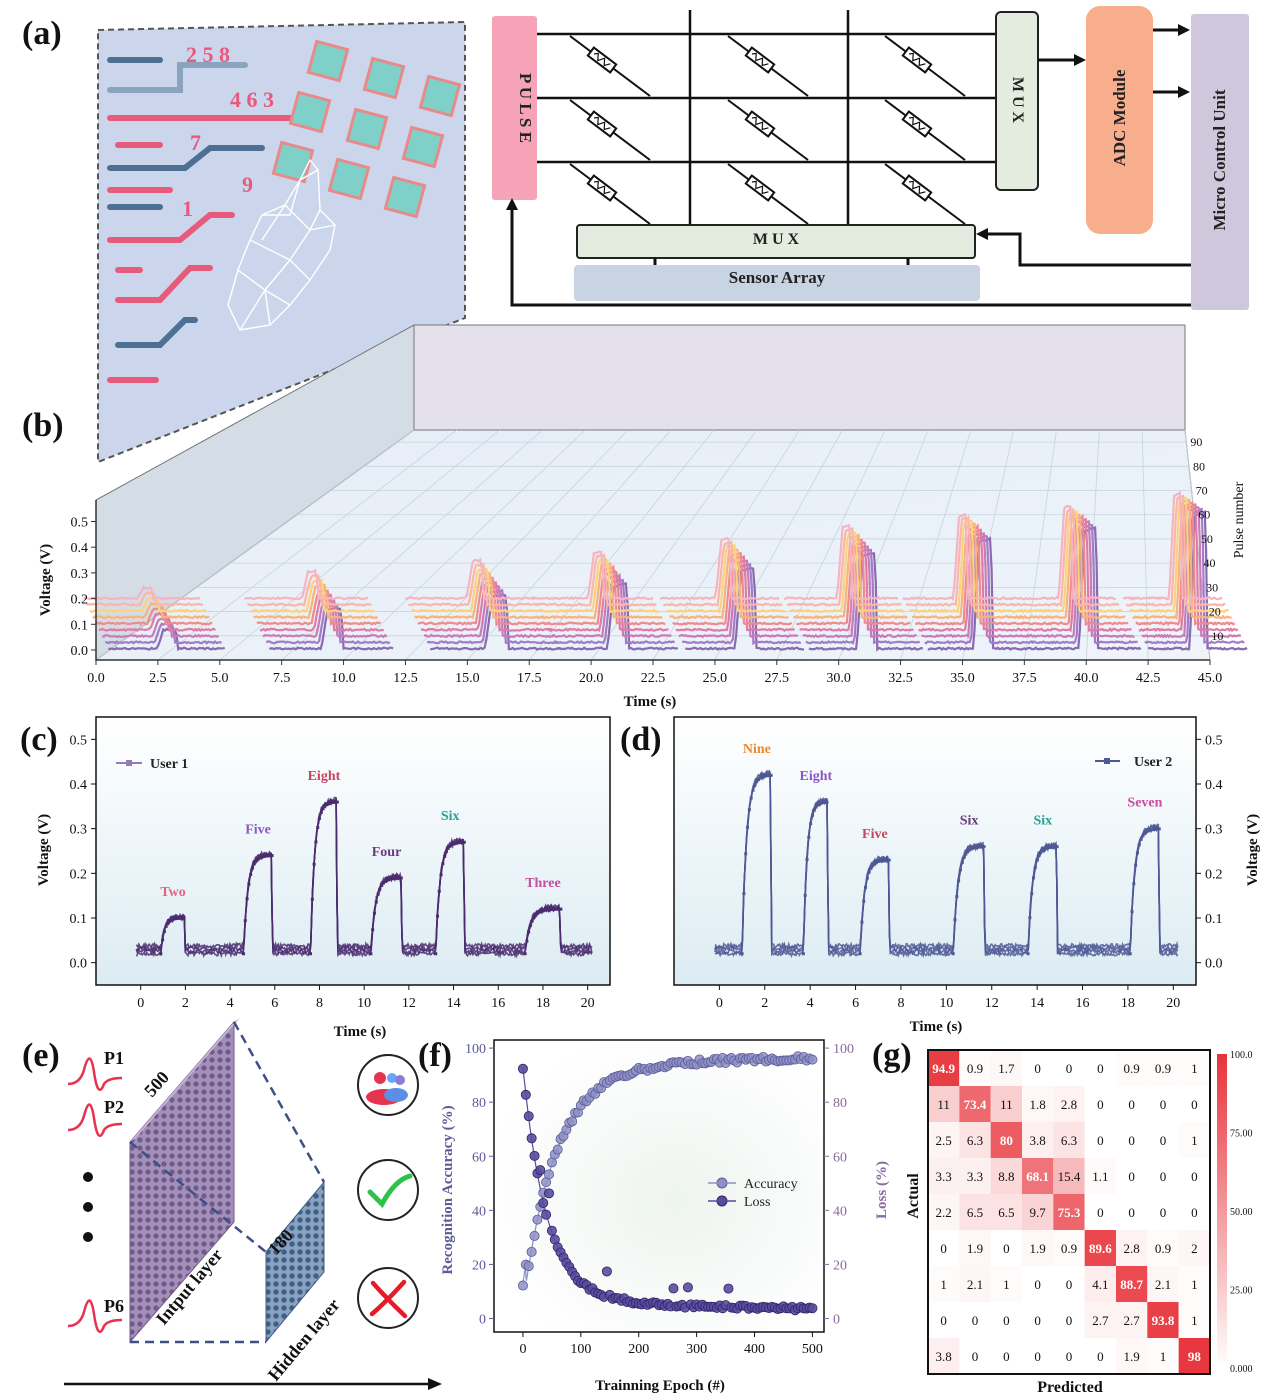  Describe the element at coordinates (975, 1176) in the screenshot. I see `matrix-value: 3.3` at that location.